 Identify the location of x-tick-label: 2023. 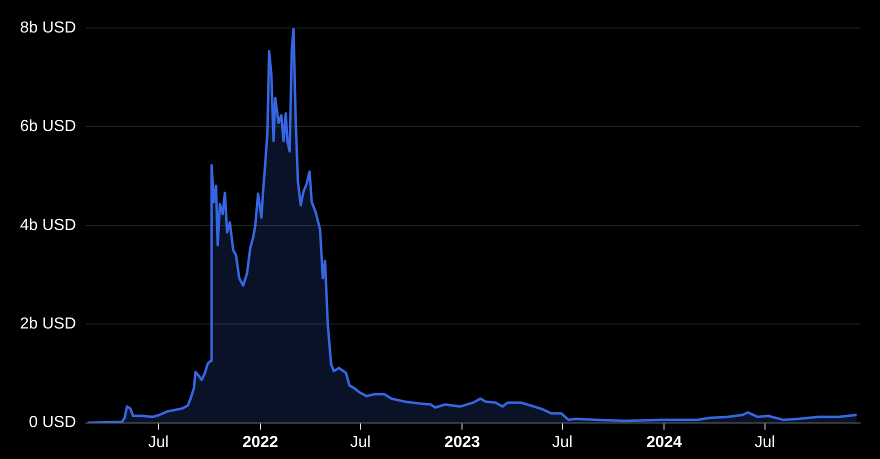
(462, 442).